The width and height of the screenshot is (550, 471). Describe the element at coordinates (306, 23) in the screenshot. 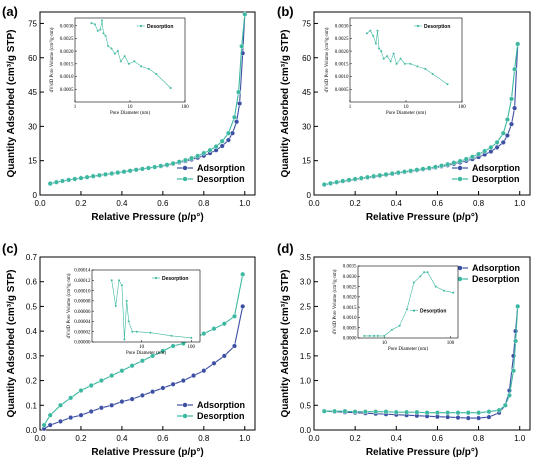

I see `y-tick-label: 75` at that location.